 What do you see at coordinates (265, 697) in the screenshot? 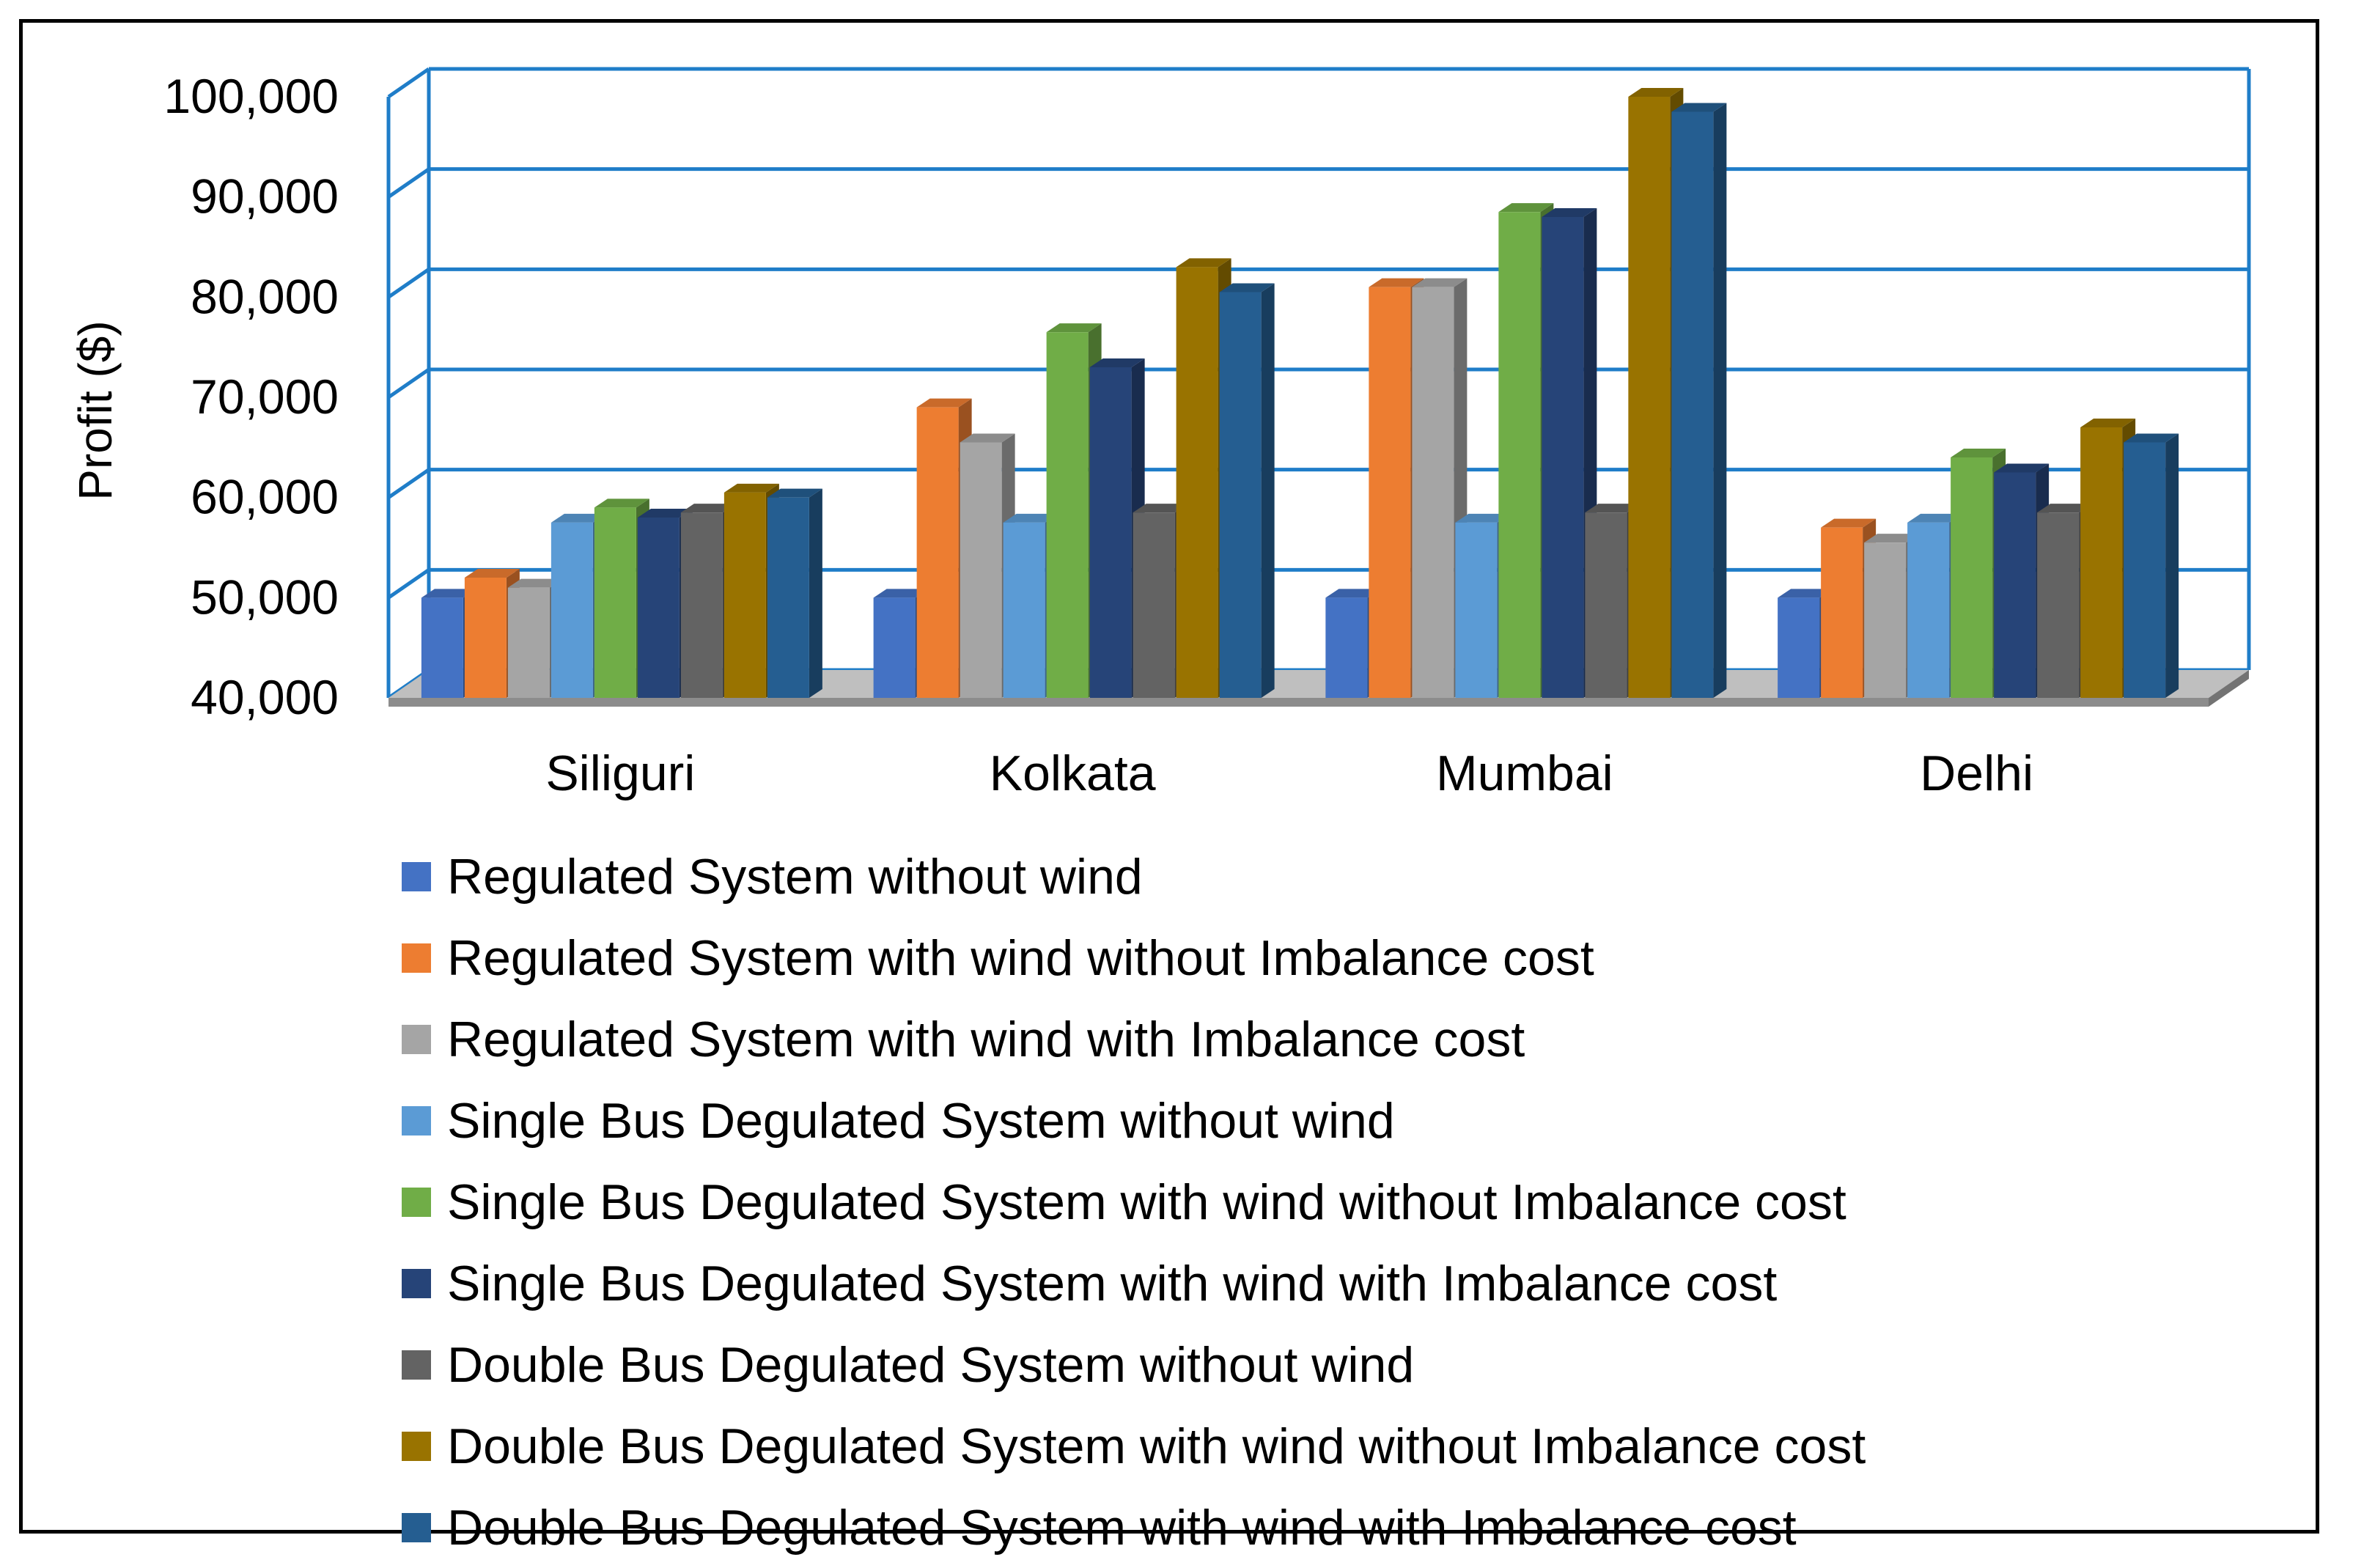
I see `y-tick-label: 40,000` at bounding box center [265, 697].